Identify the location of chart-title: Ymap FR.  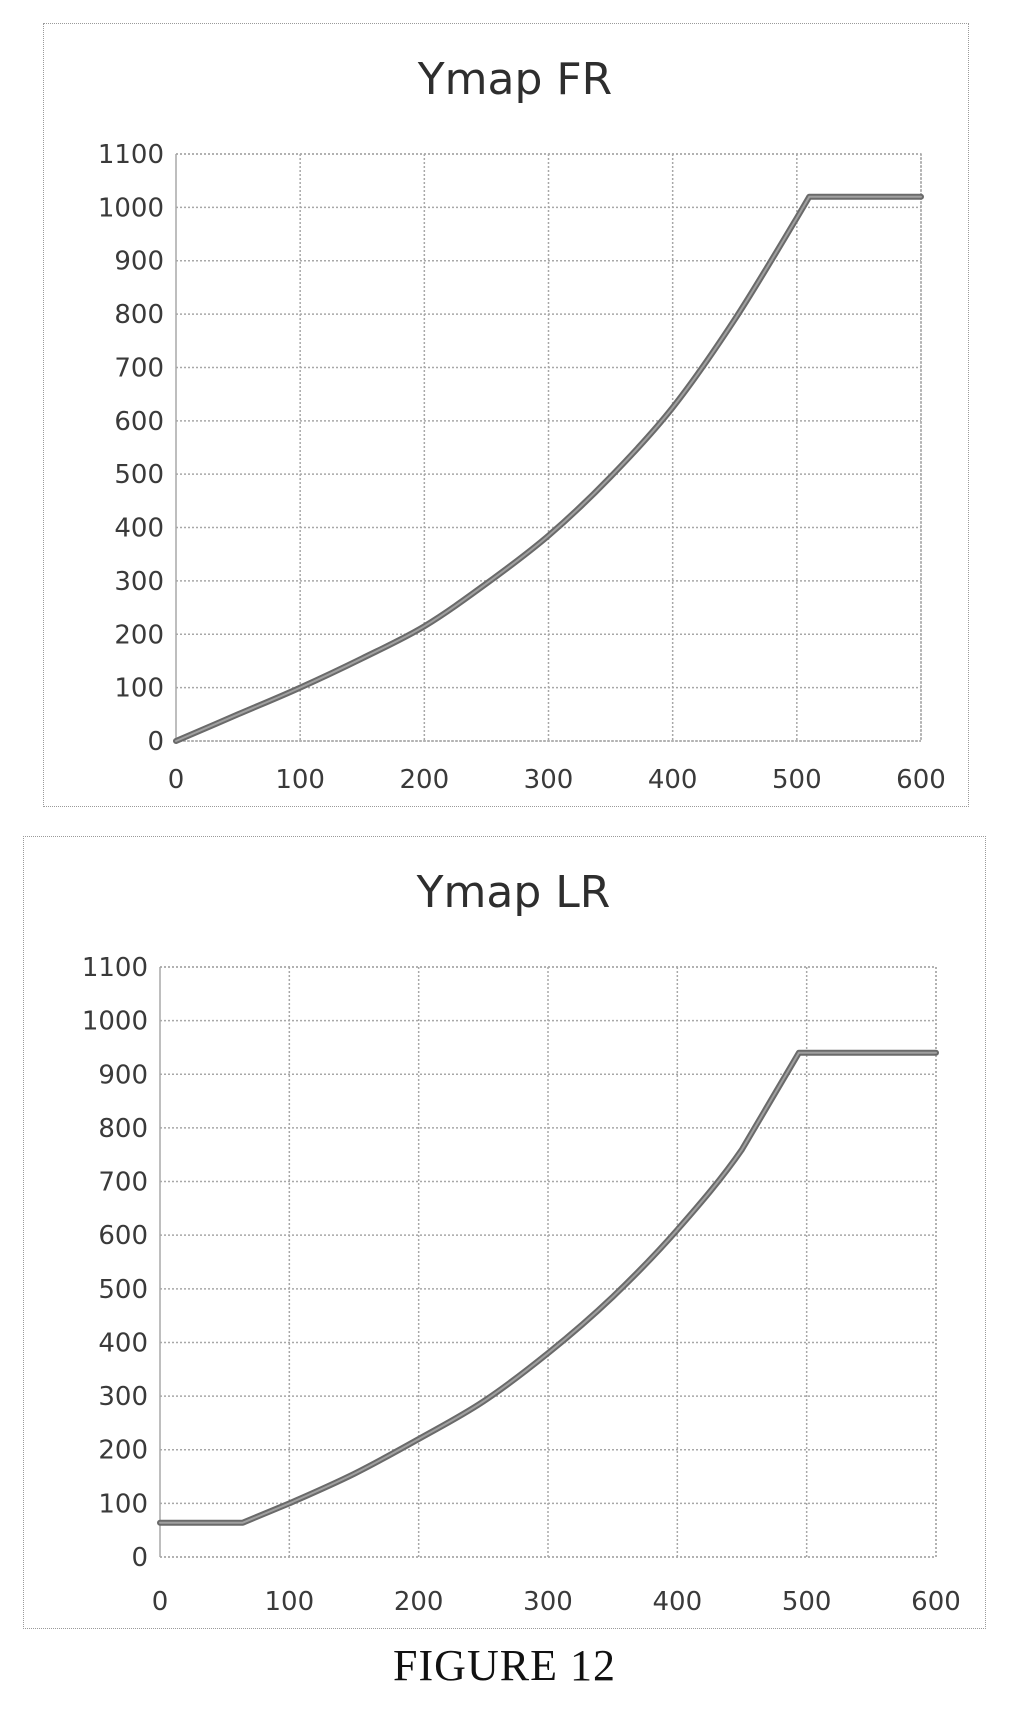
(515, 79).